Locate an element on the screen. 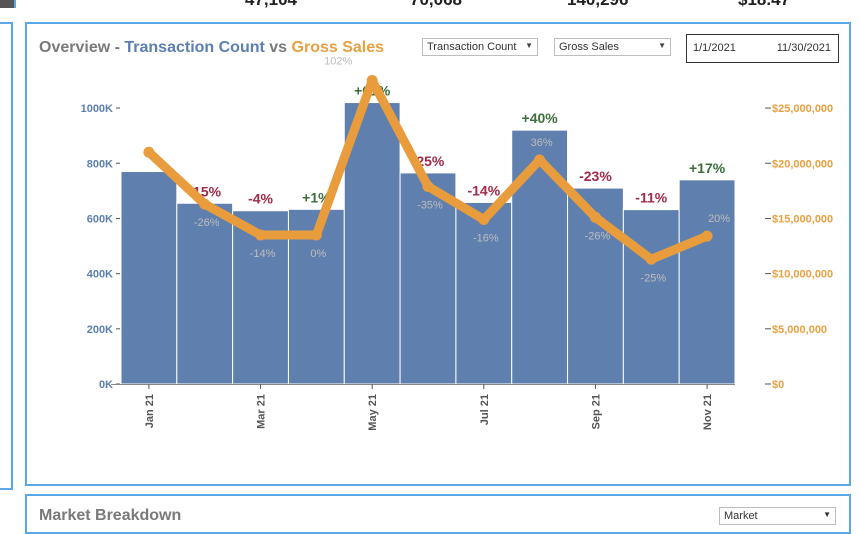  y-right-tick-label: $0 is located at coordinates (778, 385).